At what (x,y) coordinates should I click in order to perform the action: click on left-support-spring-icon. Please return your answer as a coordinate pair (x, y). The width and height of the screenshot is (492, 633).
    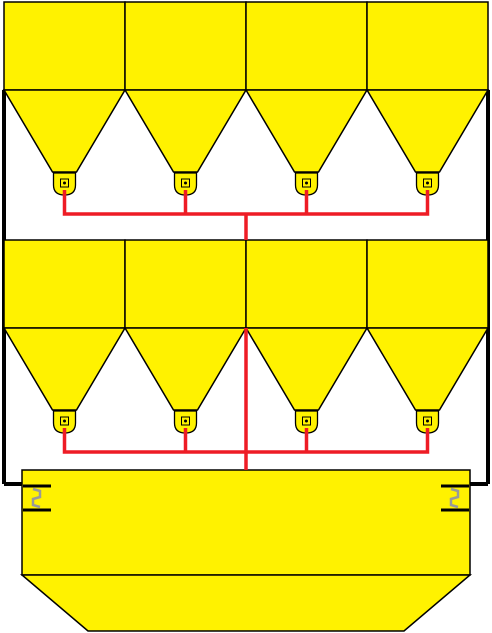
    Looking at the image, I should click on (37, 498).